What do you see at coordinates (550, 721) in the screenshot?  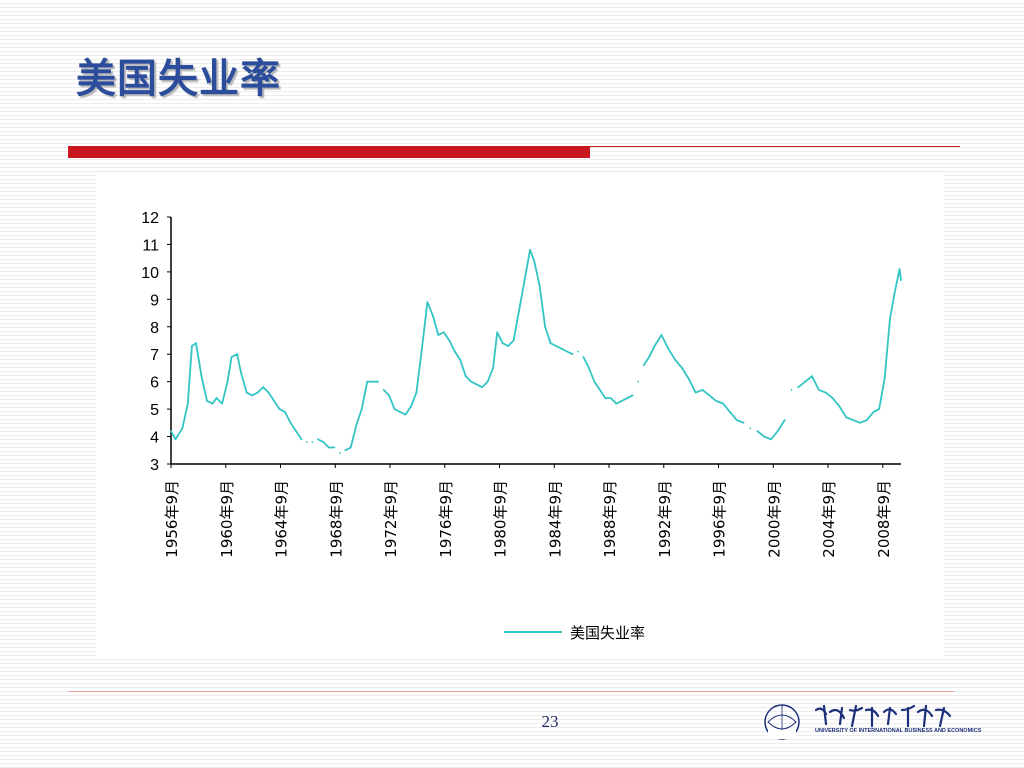 I see `page-number: 23` at bounding box center [550, 721].